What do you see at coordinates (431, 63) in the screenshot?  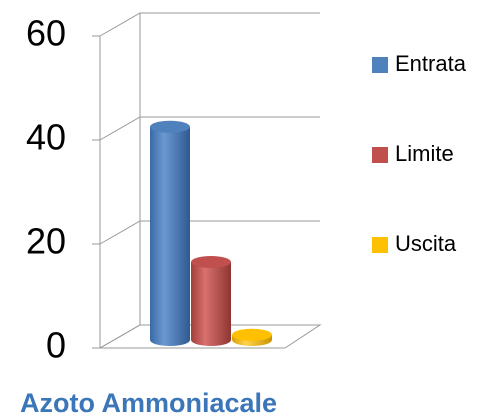 I see `legend-label: Entrata` at bounding box center [431, 63].